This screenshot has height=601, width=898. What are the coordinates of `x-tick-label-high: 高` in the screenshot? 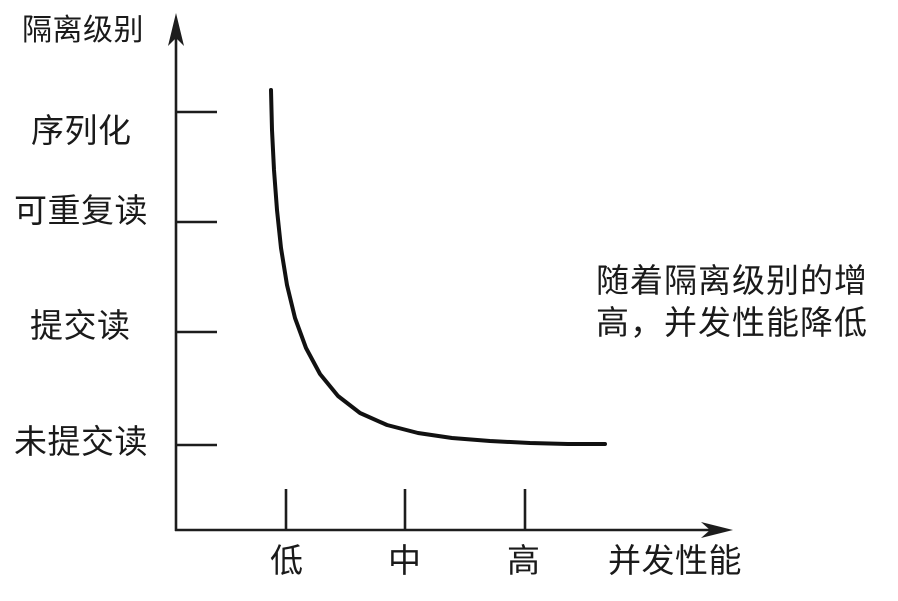 It's located at (524, 562).